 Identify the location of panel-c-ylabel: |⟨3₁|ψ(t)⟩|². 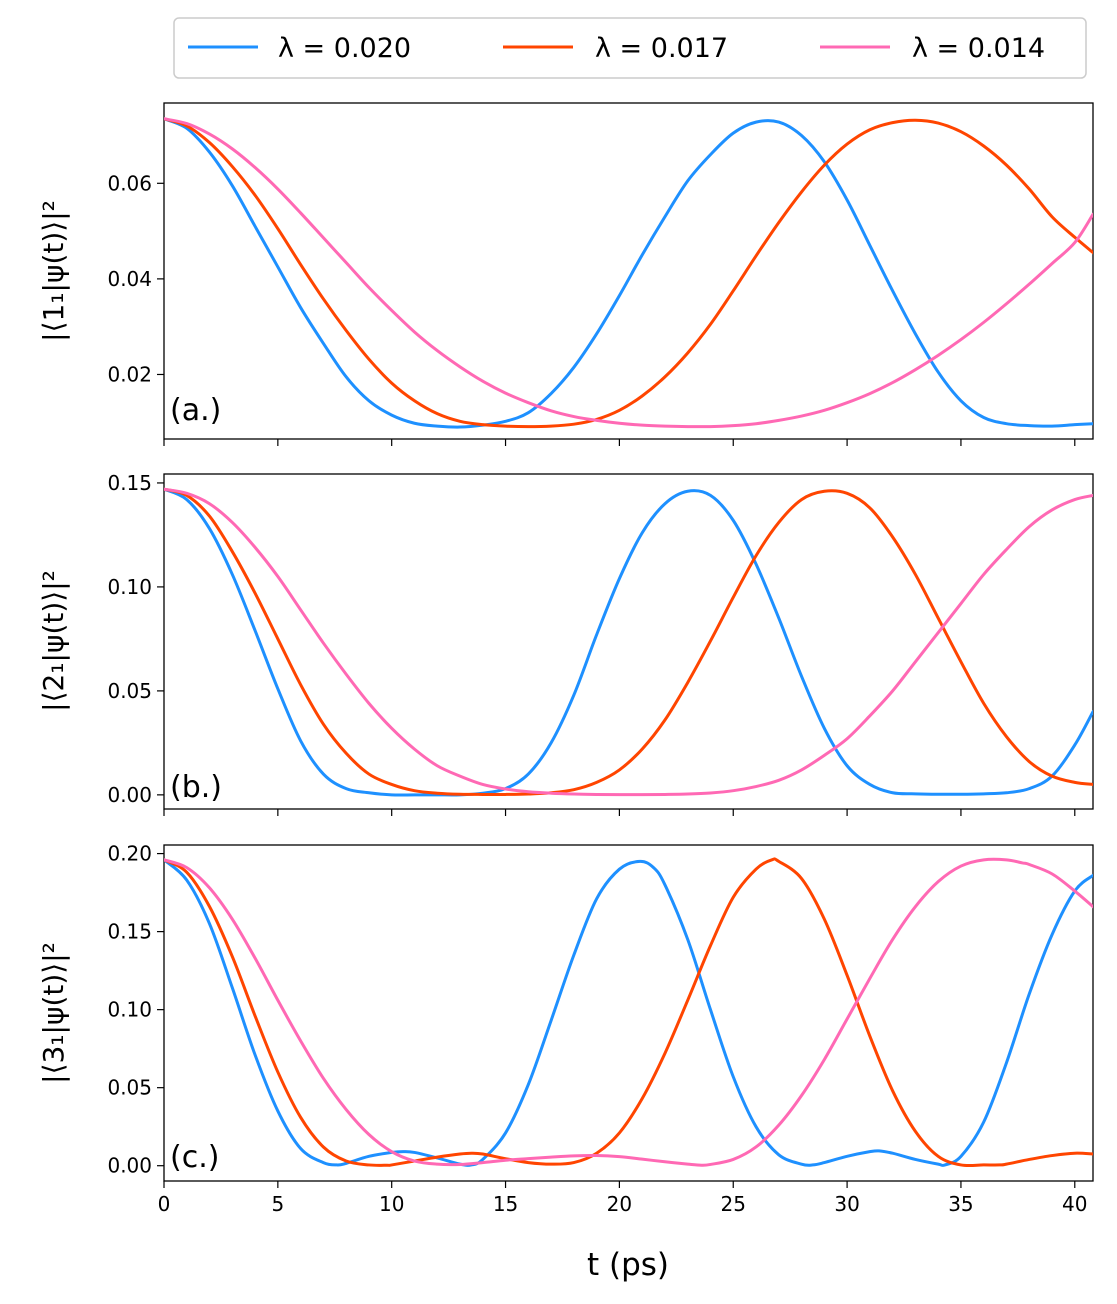
(53, 1013).